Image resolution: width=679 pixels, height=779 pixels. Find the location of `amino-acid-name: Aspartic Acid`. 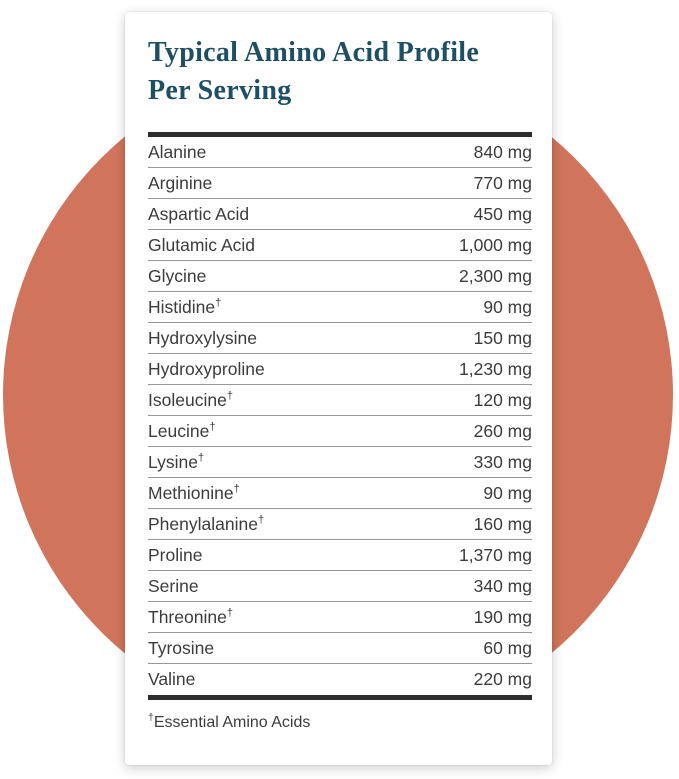

amino-acid-name: Aspartic Acid is located at coordinates (198, 214).